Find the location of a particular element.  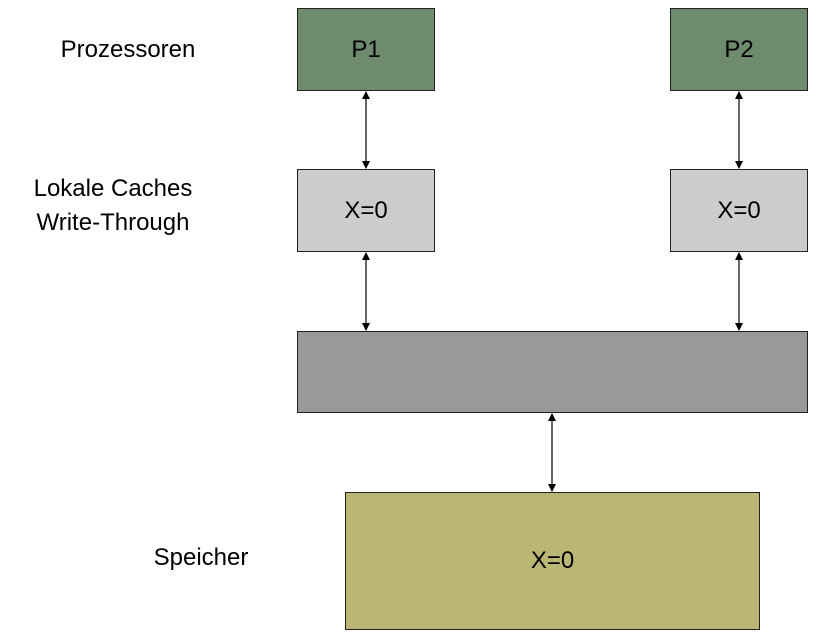

caches-label-line1: Lokale Caches is located at coordinates (113, 188).